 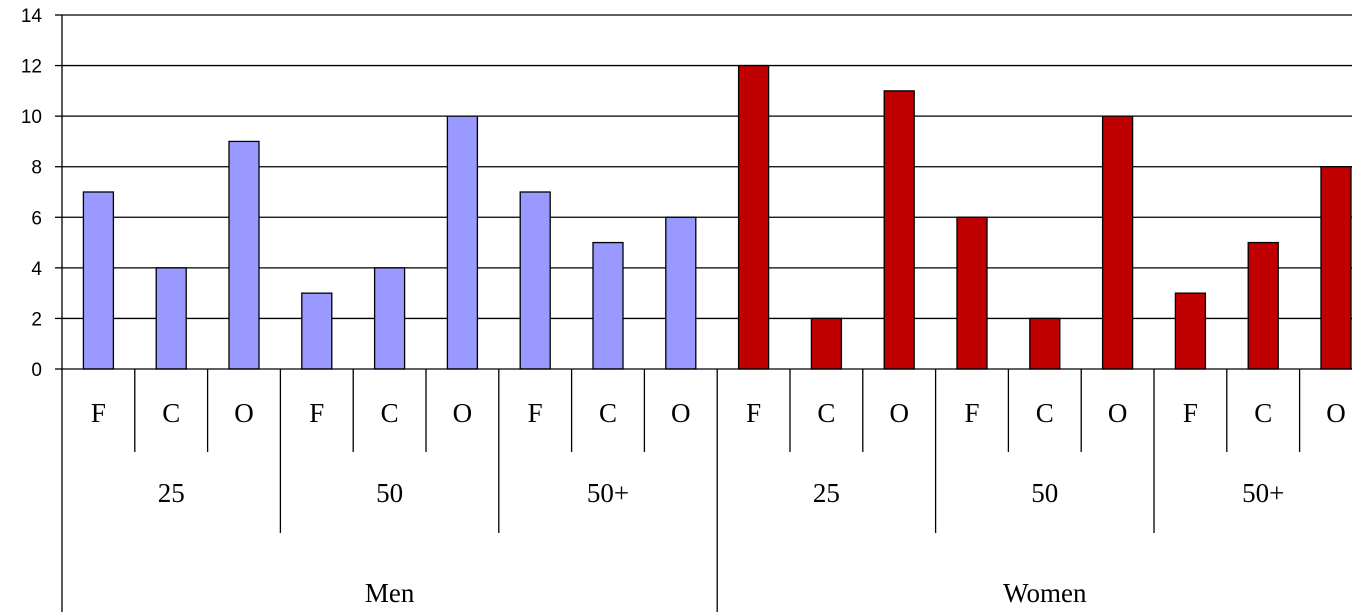 What do you see at coordinates (36, 370) in the screenshot?
I see `y-tick-label: 0` at bounding box center [36, 370].